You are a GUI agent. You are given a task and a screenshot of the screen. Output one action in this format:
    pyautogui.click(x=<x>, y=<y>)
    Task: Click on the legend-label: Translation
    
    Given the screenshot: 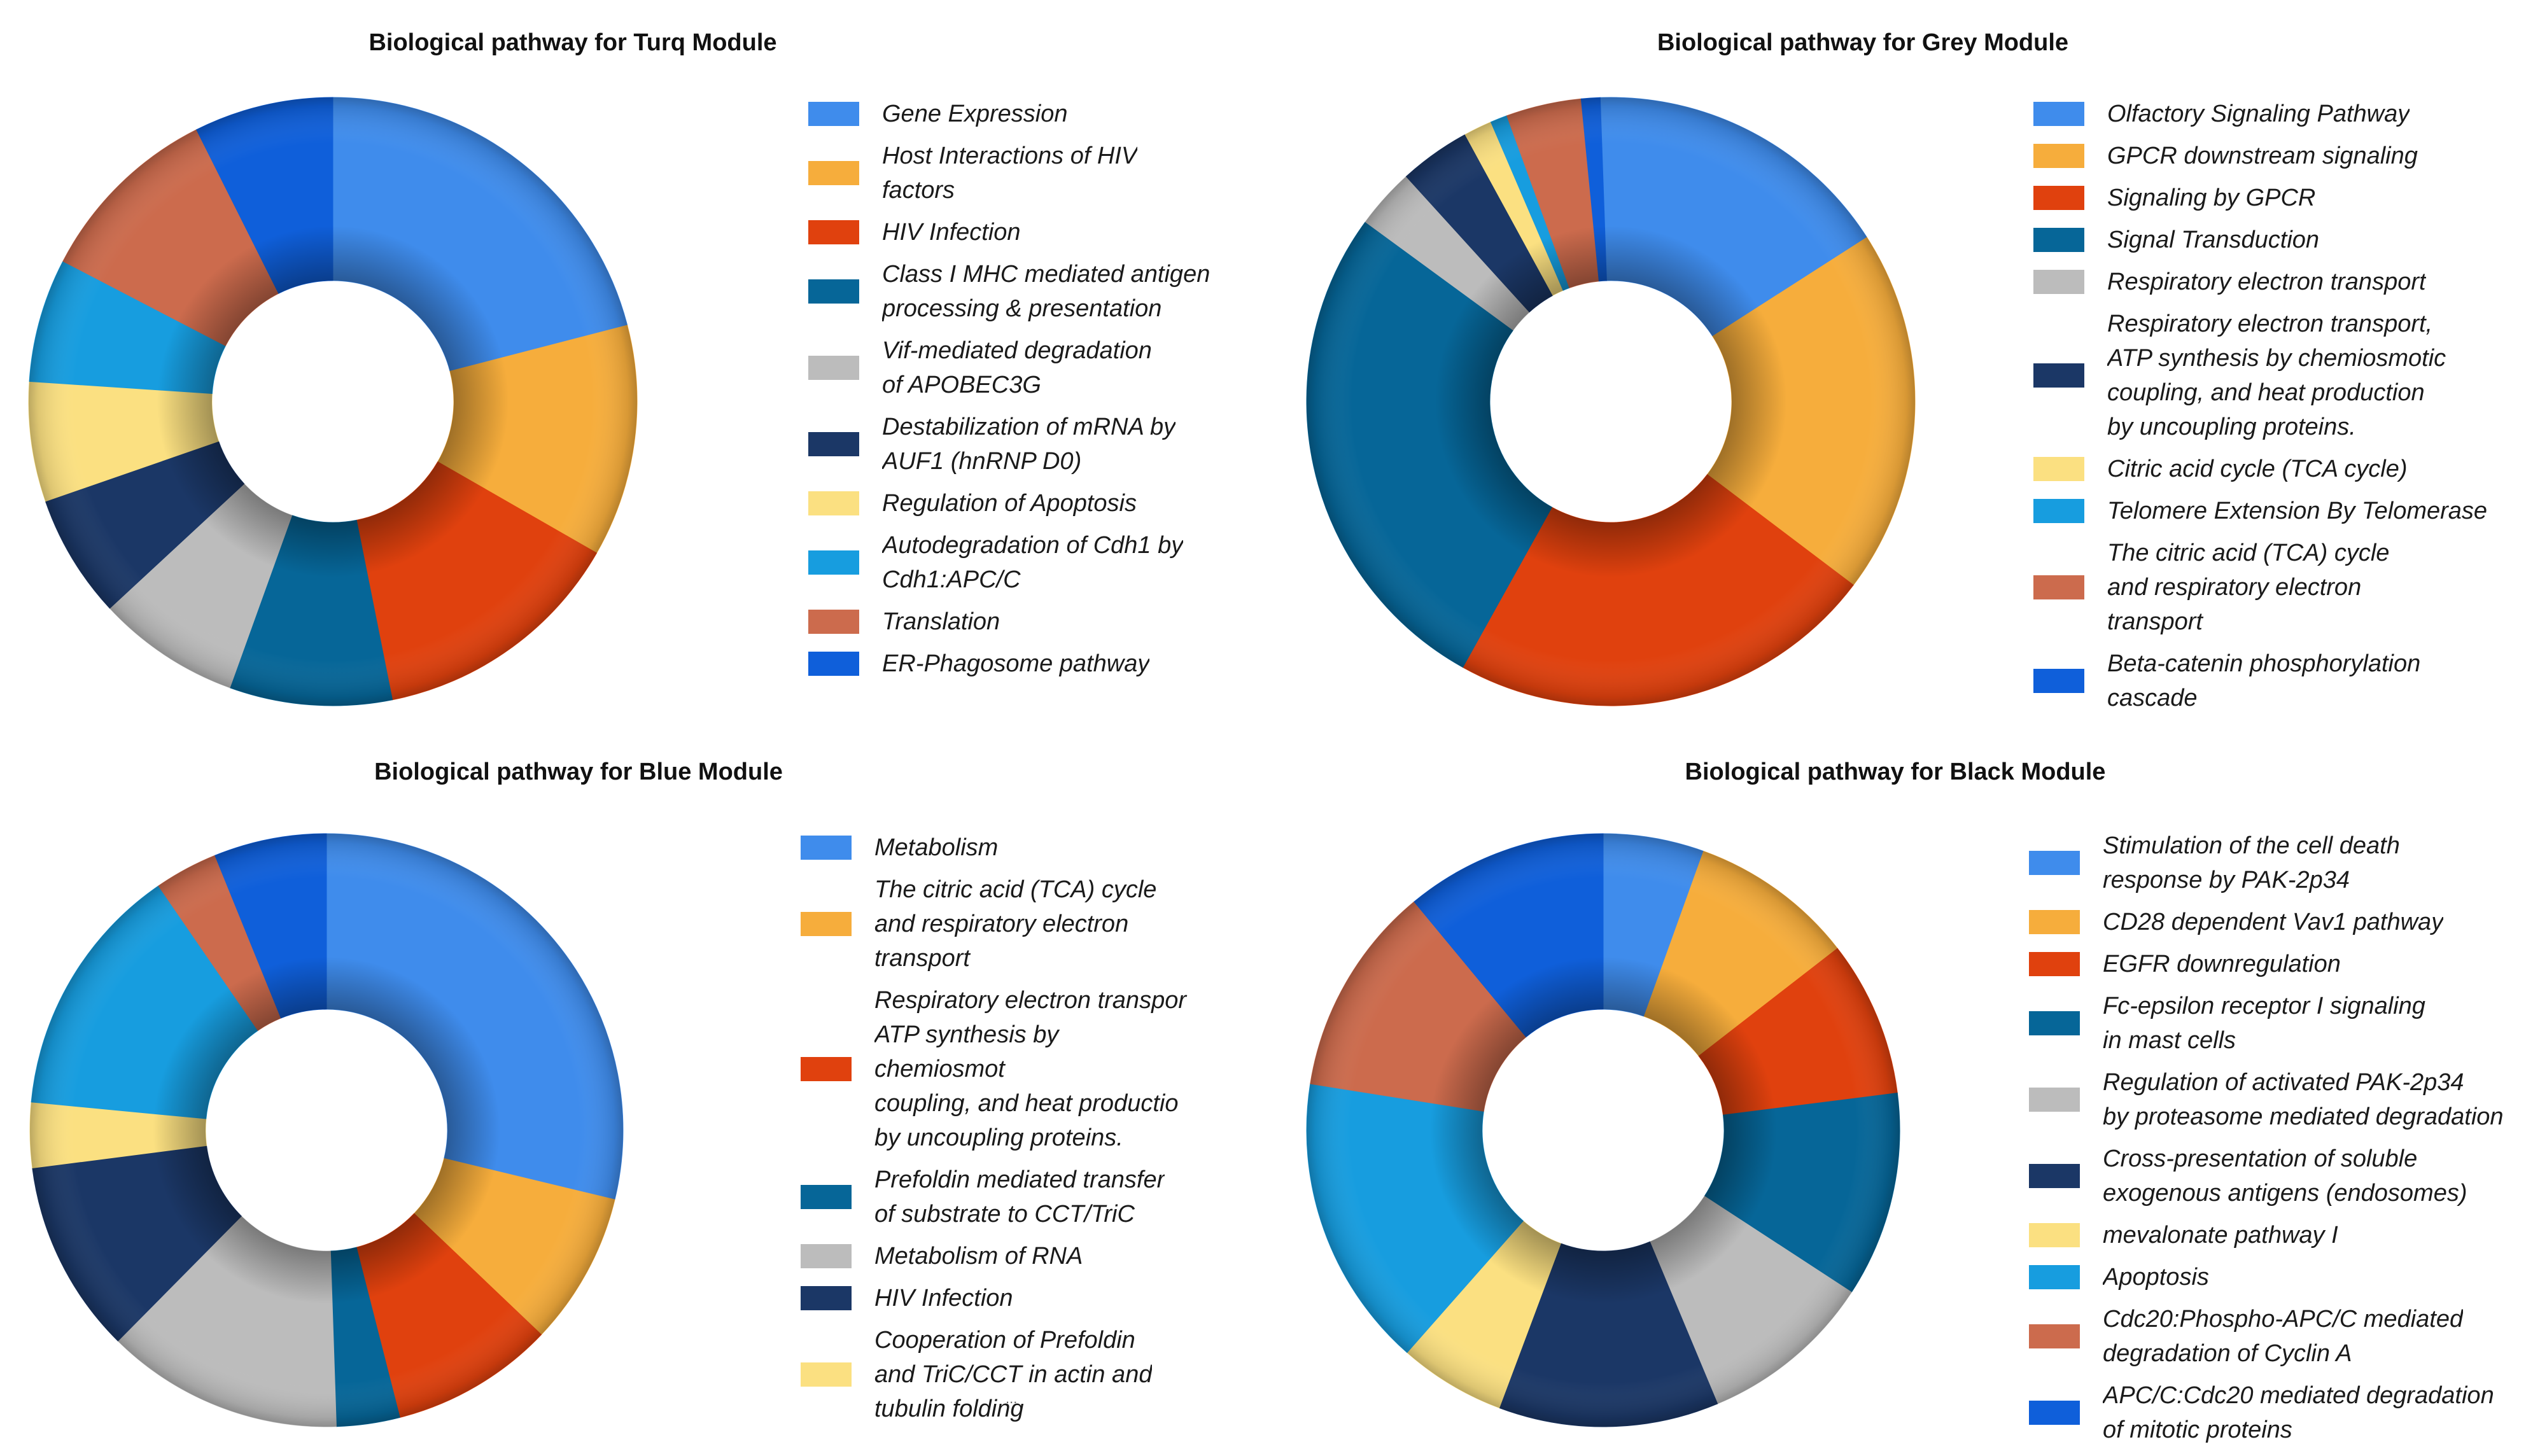 What is the action you would take?
    pyautogui.click(x=941, y=621)
    